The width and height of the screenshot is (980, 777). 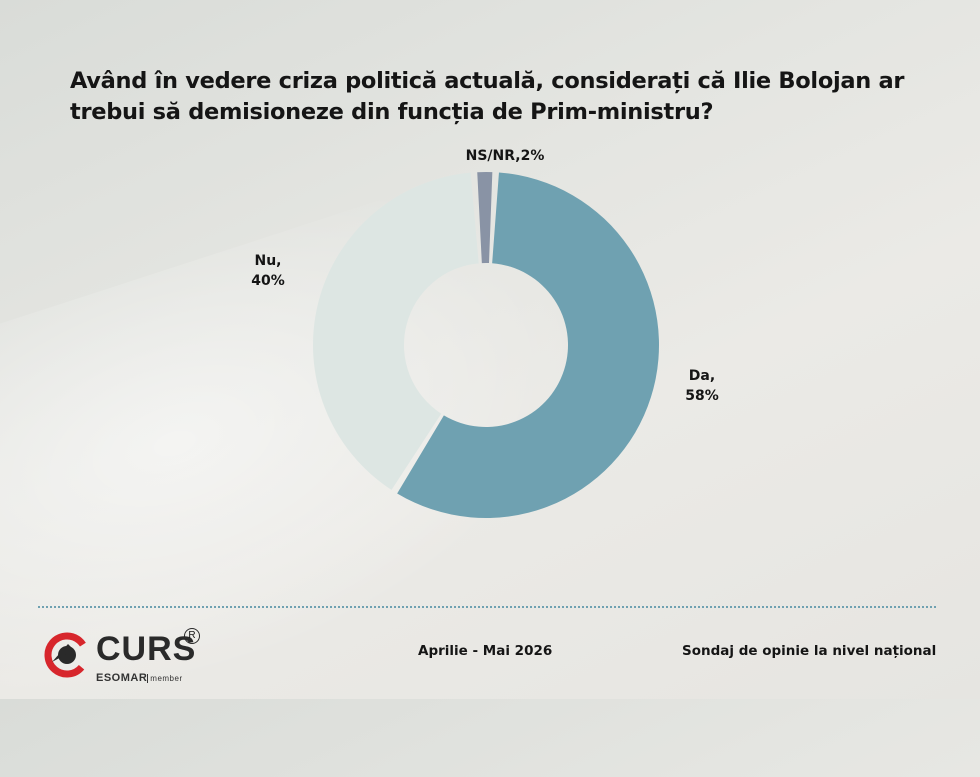 What do you see at coordinates (268, 281) in the screenshot?
I see `slice-label-nu-value: 40%` at bounding box center [268, 281].